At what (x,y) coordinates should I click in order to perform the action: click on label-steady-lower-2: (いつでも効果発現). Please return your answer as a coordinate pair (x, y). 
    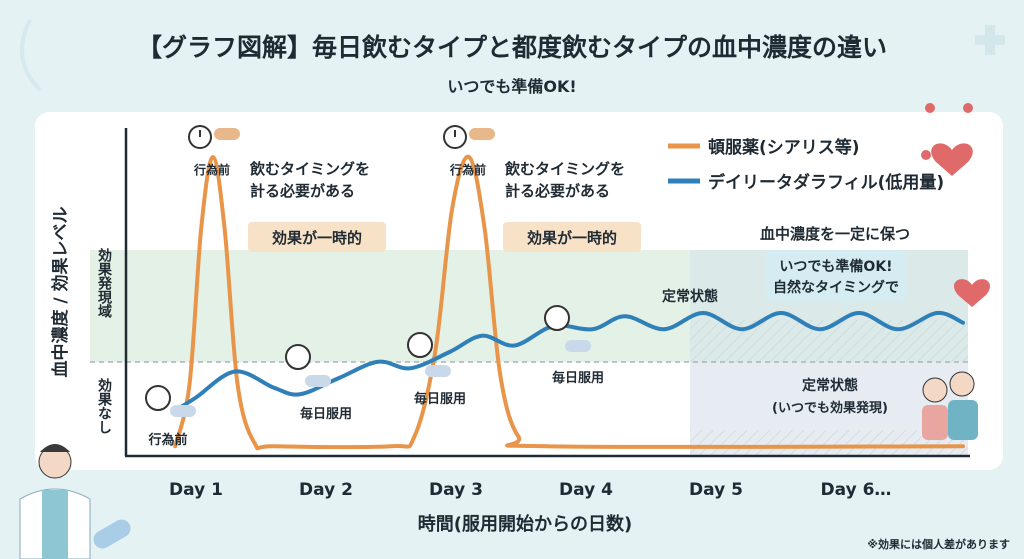
    Looking at the image, I should click on (830, 408).